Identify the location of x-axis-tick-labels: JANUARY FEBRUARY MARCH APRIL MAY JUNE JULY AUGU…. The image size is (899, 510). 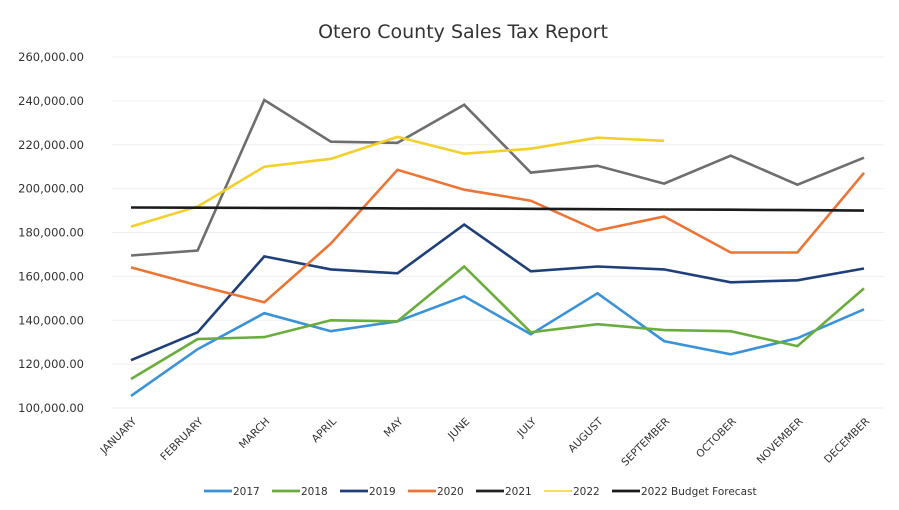
(485, 441).